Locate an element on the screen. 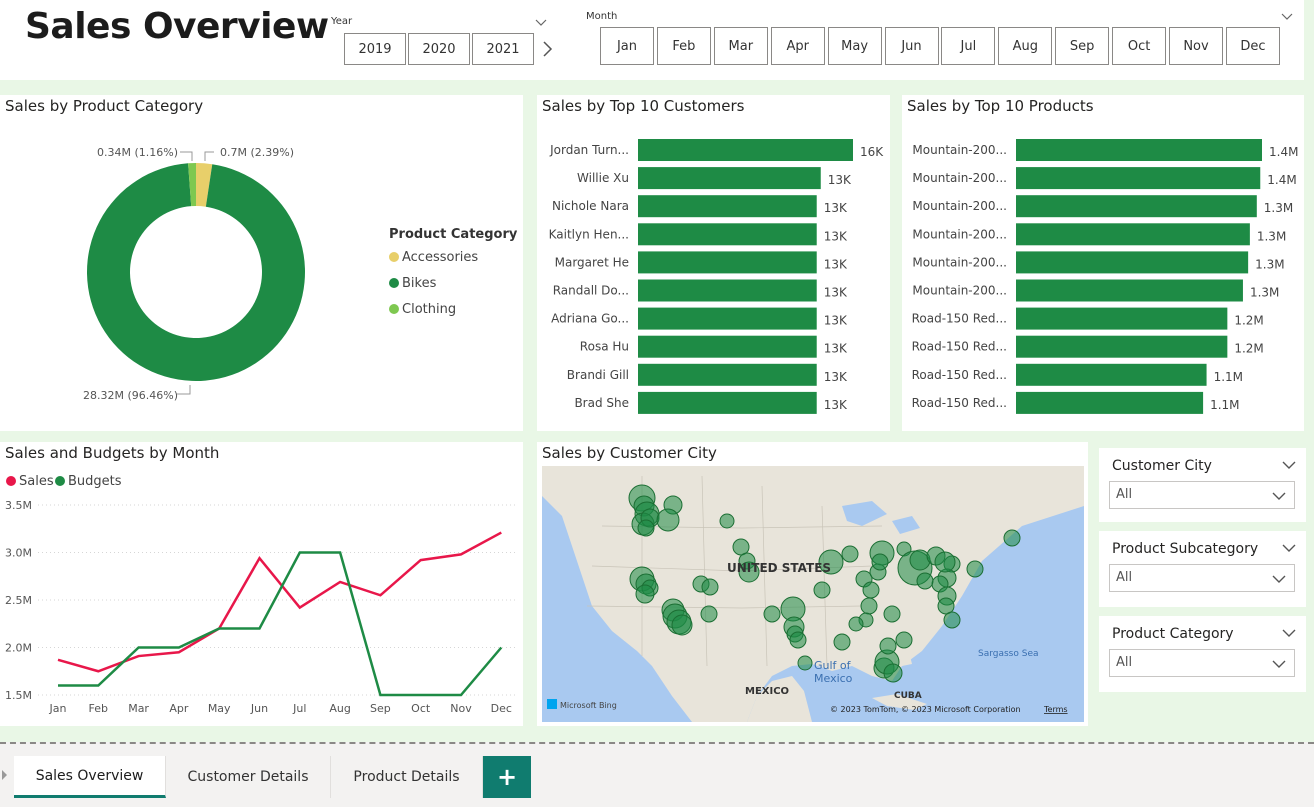  product-bar-value: 1.3M is located at coordinates (1278, 208).